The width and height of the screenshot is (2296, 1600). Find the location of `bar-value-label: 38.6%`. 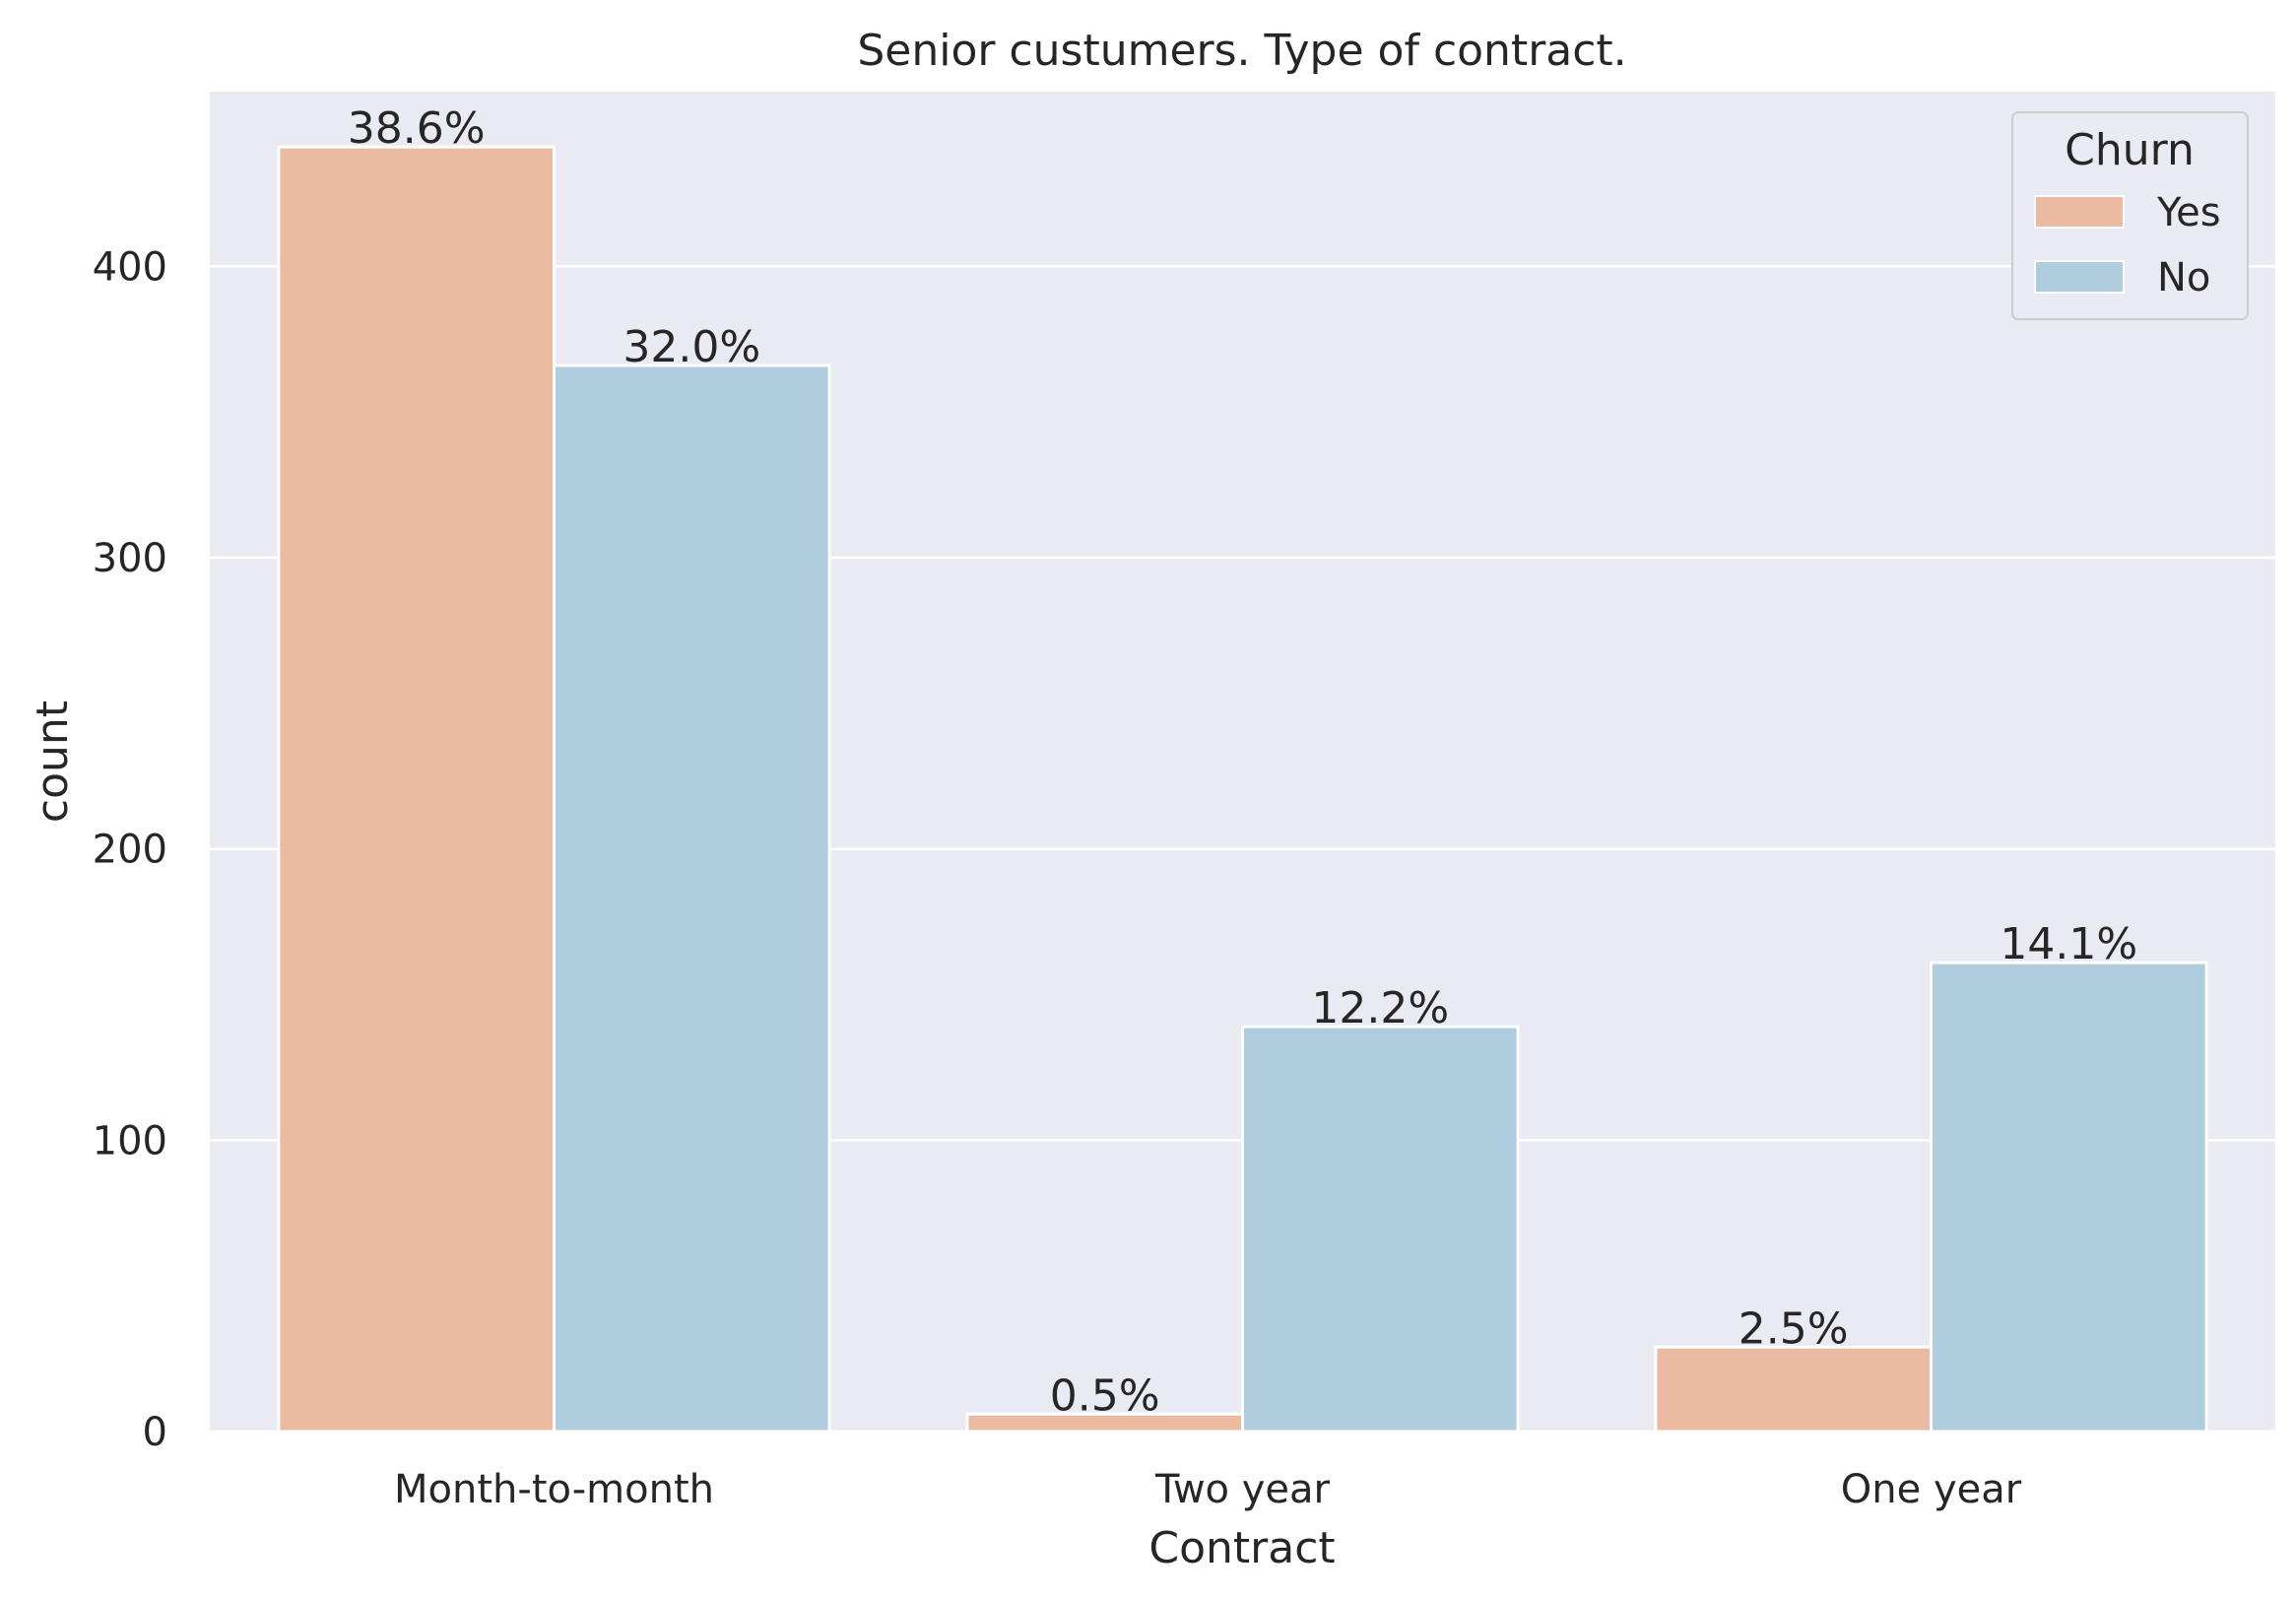

bar-value-label: 38.6% is located at coordinates (417, 128).